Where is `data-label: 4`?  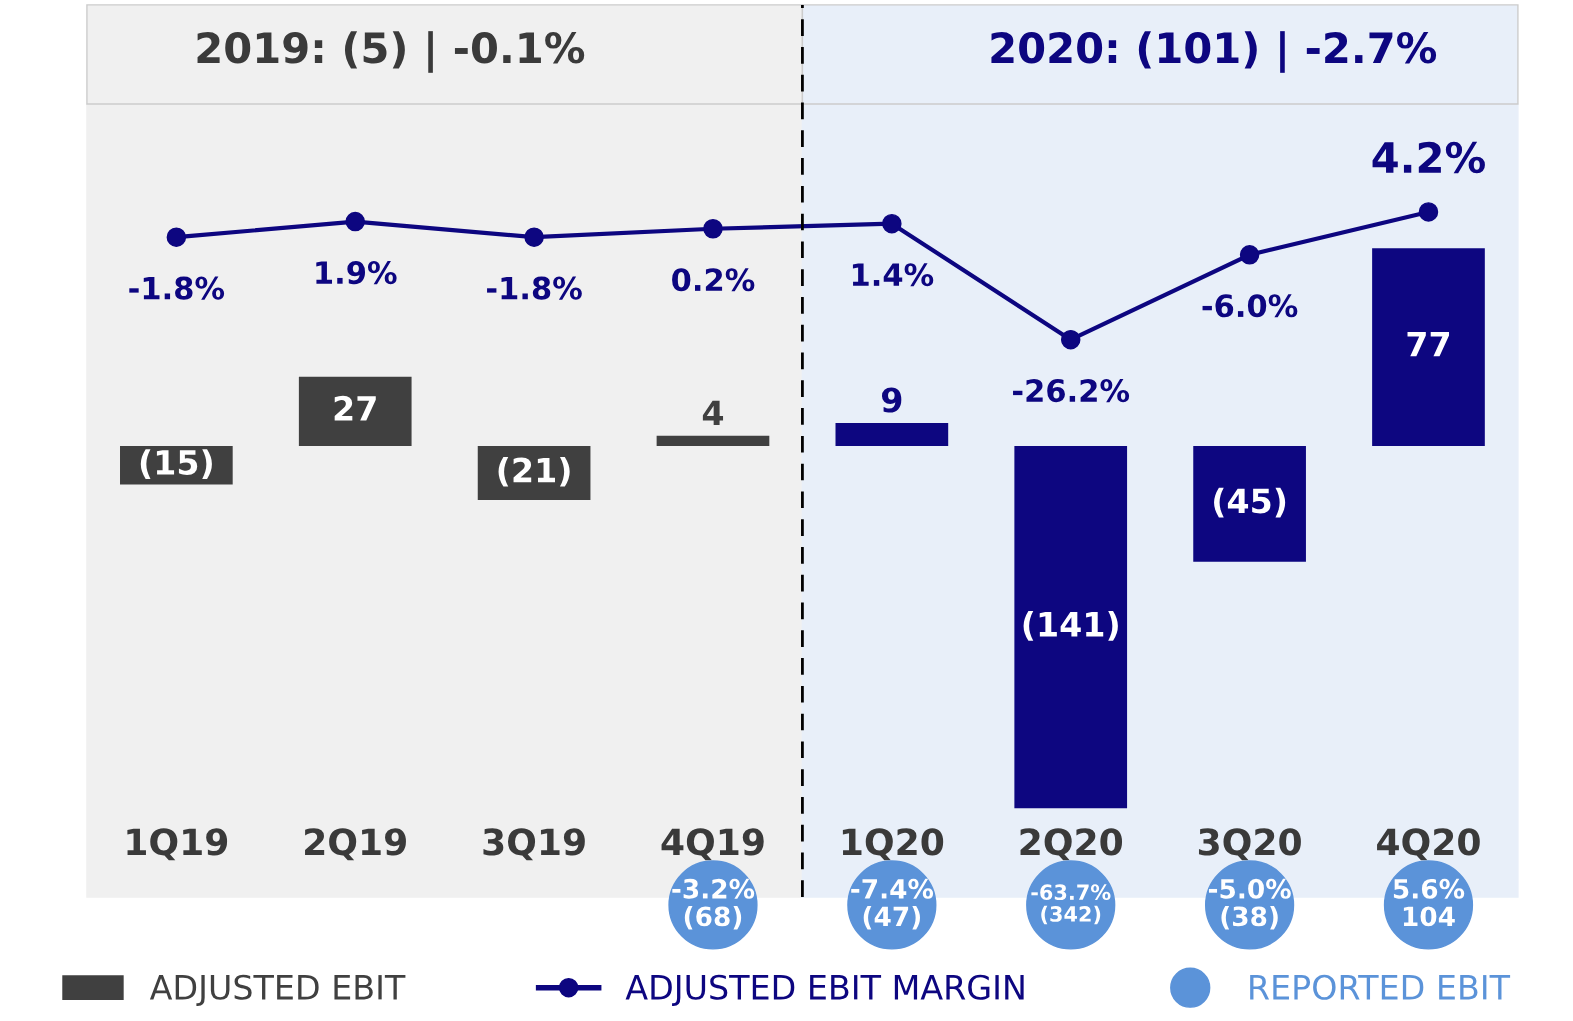 data-label: 4 is located at coordinates (713, 412).